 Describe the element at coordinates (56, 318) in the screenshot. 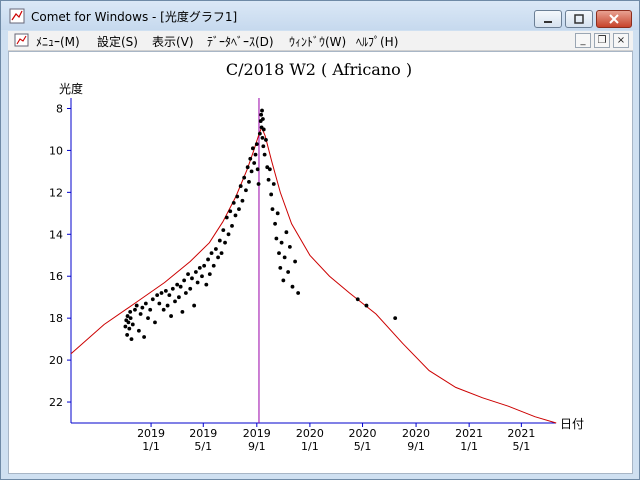

I see `y-tick-label: 18` at that location.